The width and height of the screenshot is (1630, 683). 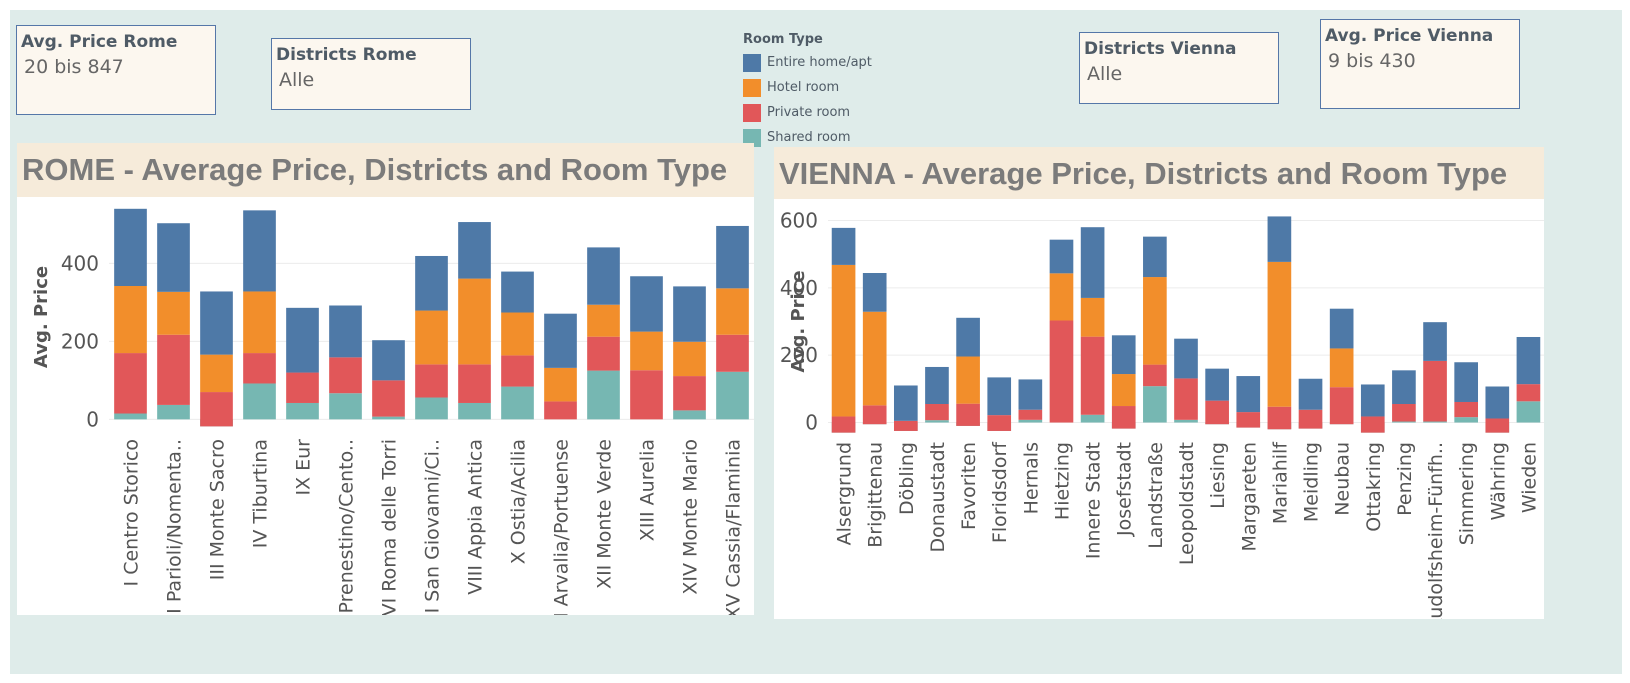 I want to click on legend-item: Private room, so click(x=833, y=112).